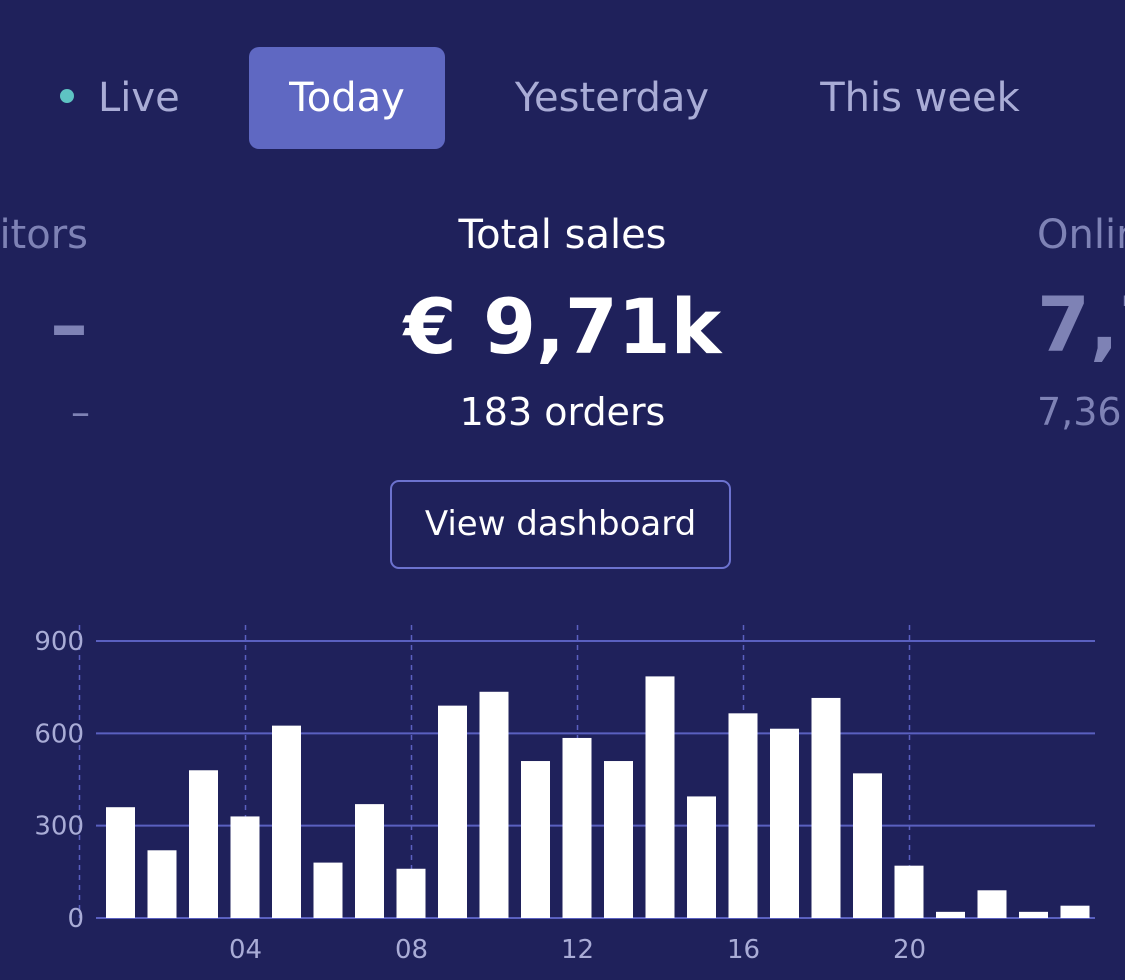  What do you see at coordinates (59, 734) in the screenshot?
I see `y-tick-label: 600` at bounding box center [59, 734].